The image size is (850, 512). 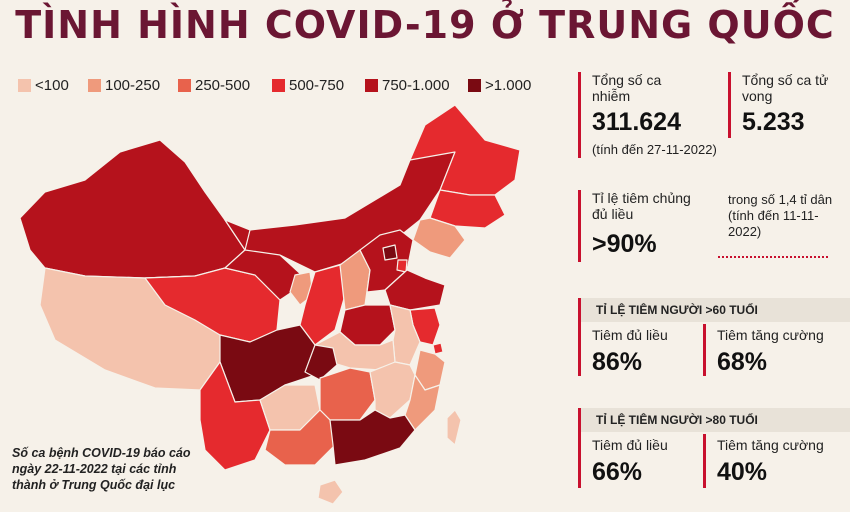 I want to click on region-yunnan, so click(x=235, y=416).